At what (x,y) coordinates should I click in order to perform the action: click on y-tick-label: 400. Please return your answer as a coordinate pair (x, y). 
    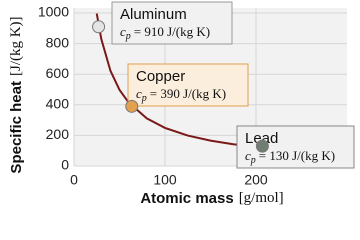
    Looking at the image, I should click on (58, 104).